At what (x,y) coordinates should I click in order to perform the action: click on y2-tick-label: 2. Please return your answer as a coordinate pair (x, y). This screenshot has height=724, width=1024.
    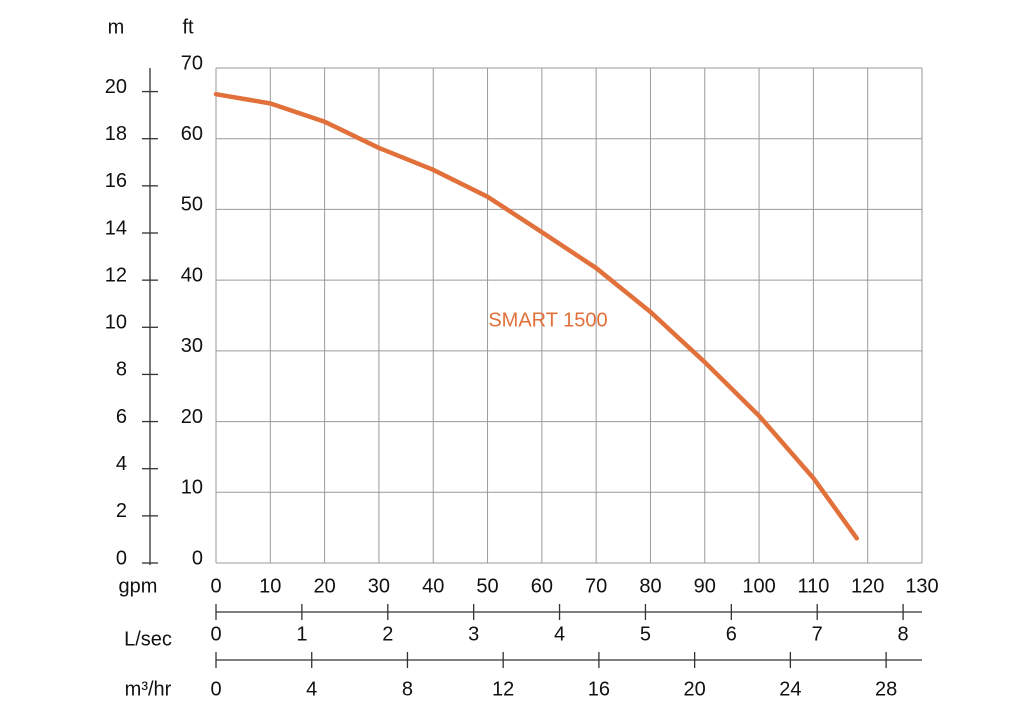
    Looking at the image, I should click on (121, 511).